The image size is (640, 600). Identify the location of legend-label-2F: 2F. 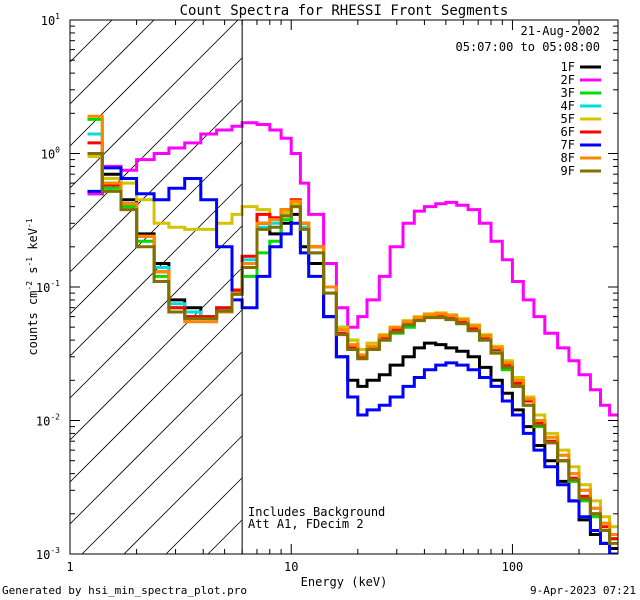
(568, 80).